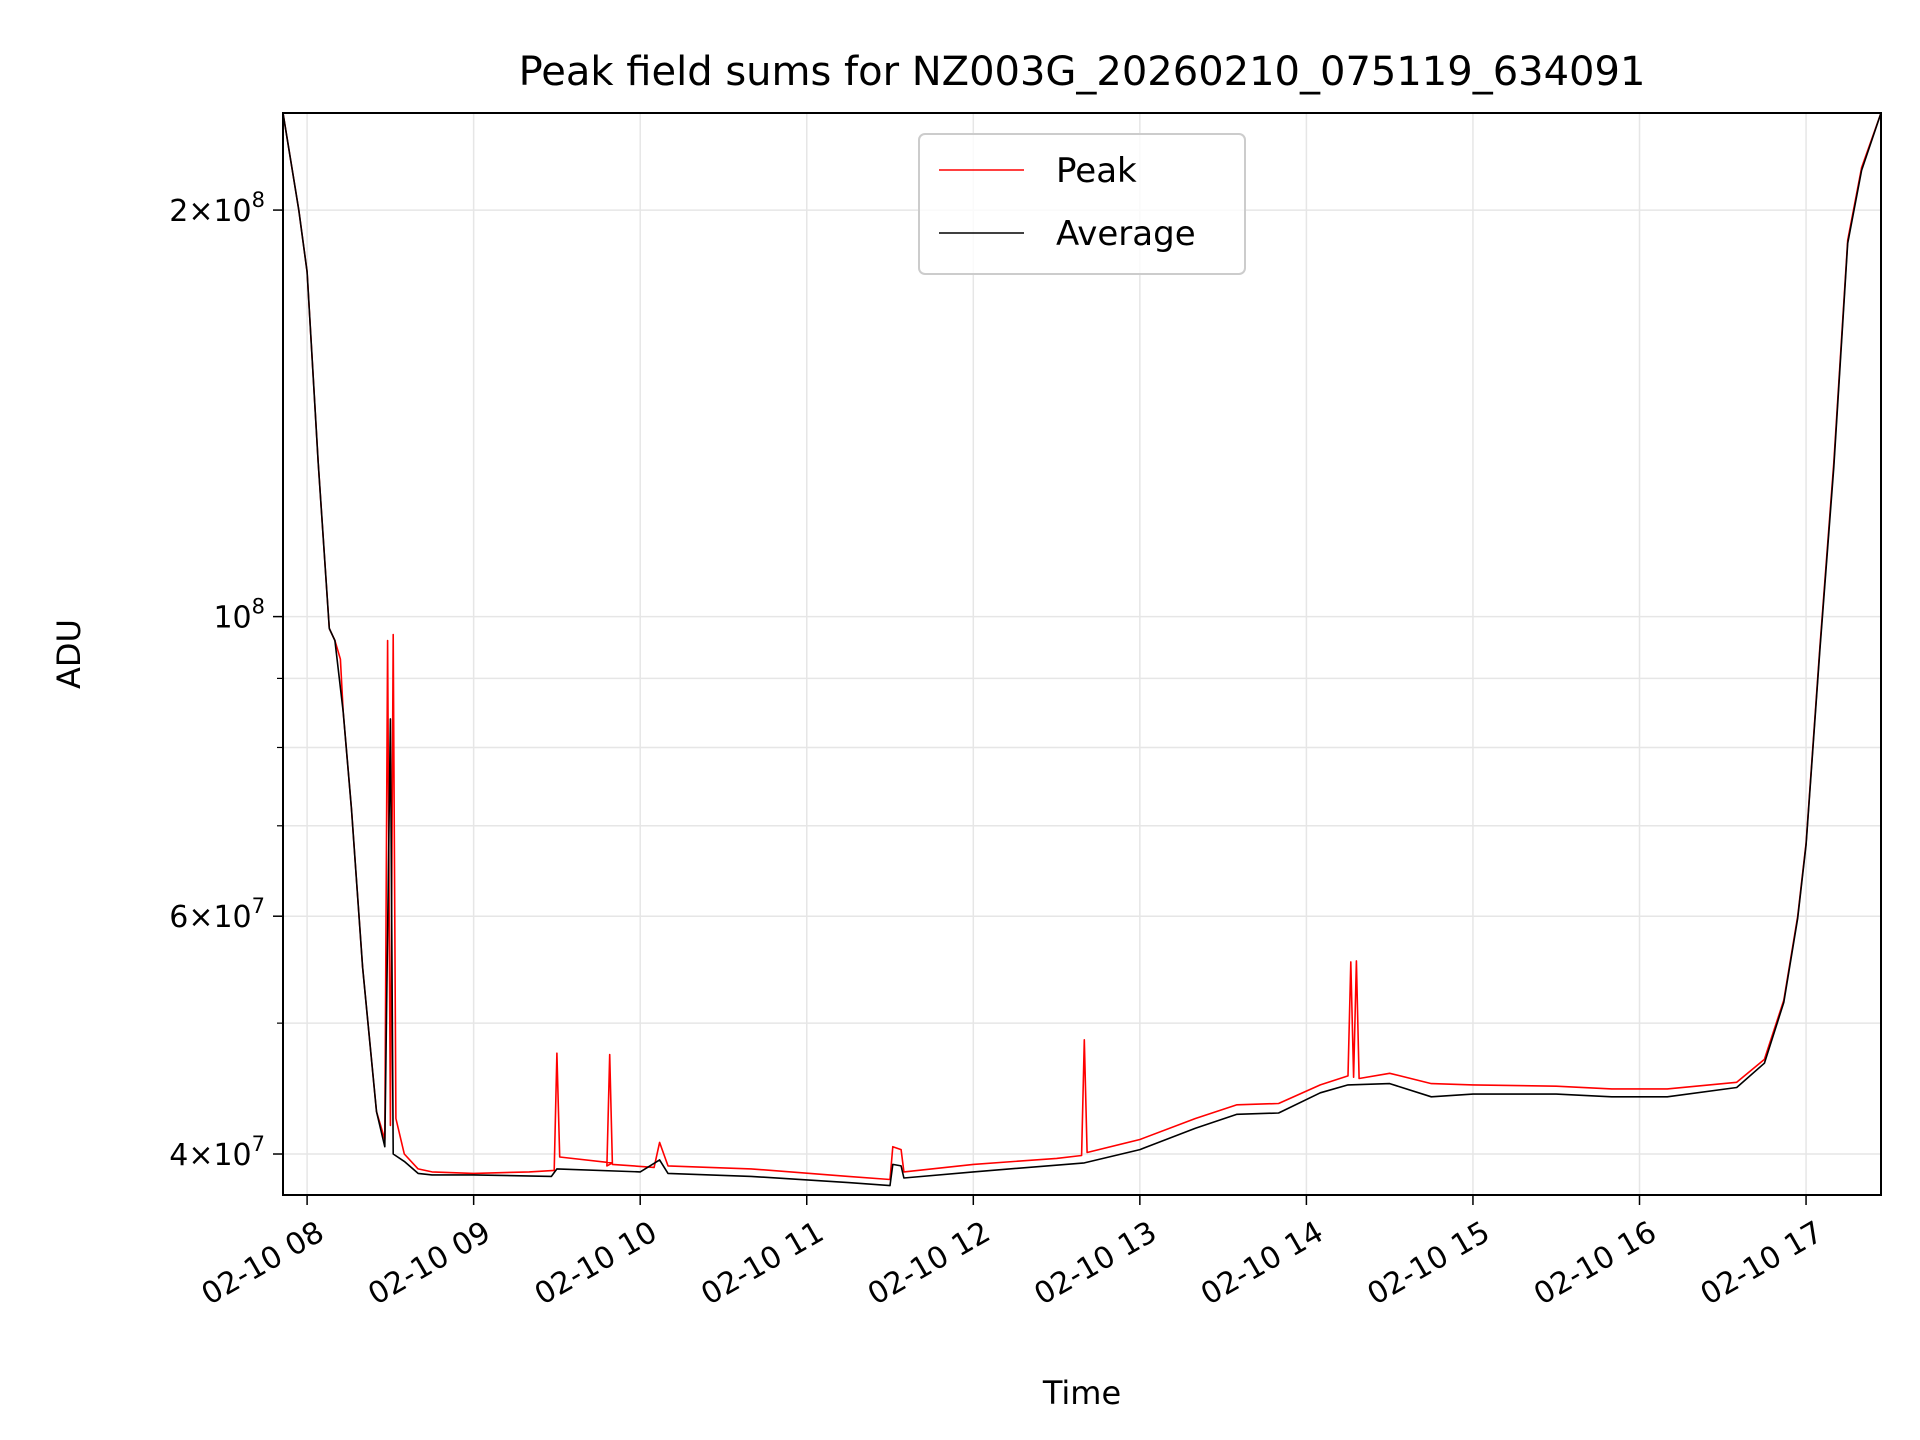 The image size is (1920, 1440). I want to click on y-tick-label: 6×10⁷, so click(217, 914).